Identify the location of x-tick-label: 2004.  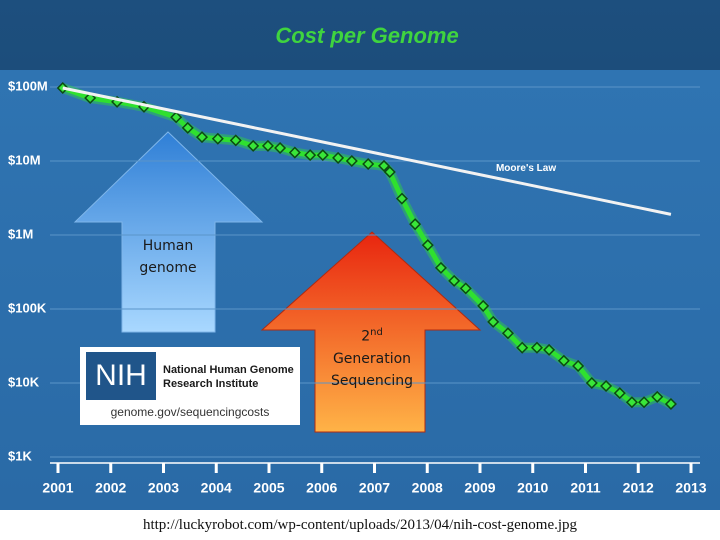
(216, 488).